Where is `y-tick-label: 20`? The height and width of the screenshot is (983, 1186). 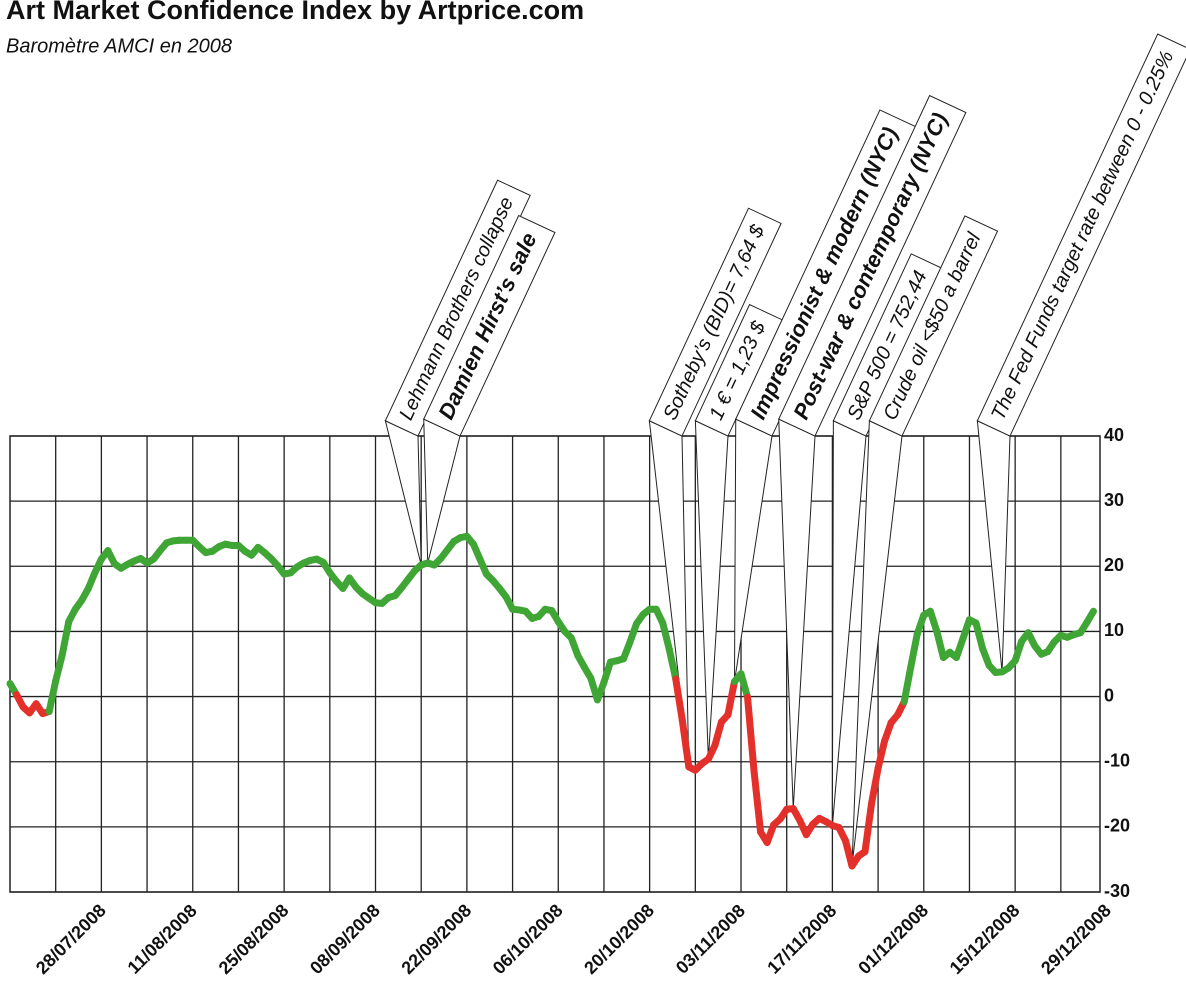 y-tick-label: 20 is located at coordinates (1114, 565).